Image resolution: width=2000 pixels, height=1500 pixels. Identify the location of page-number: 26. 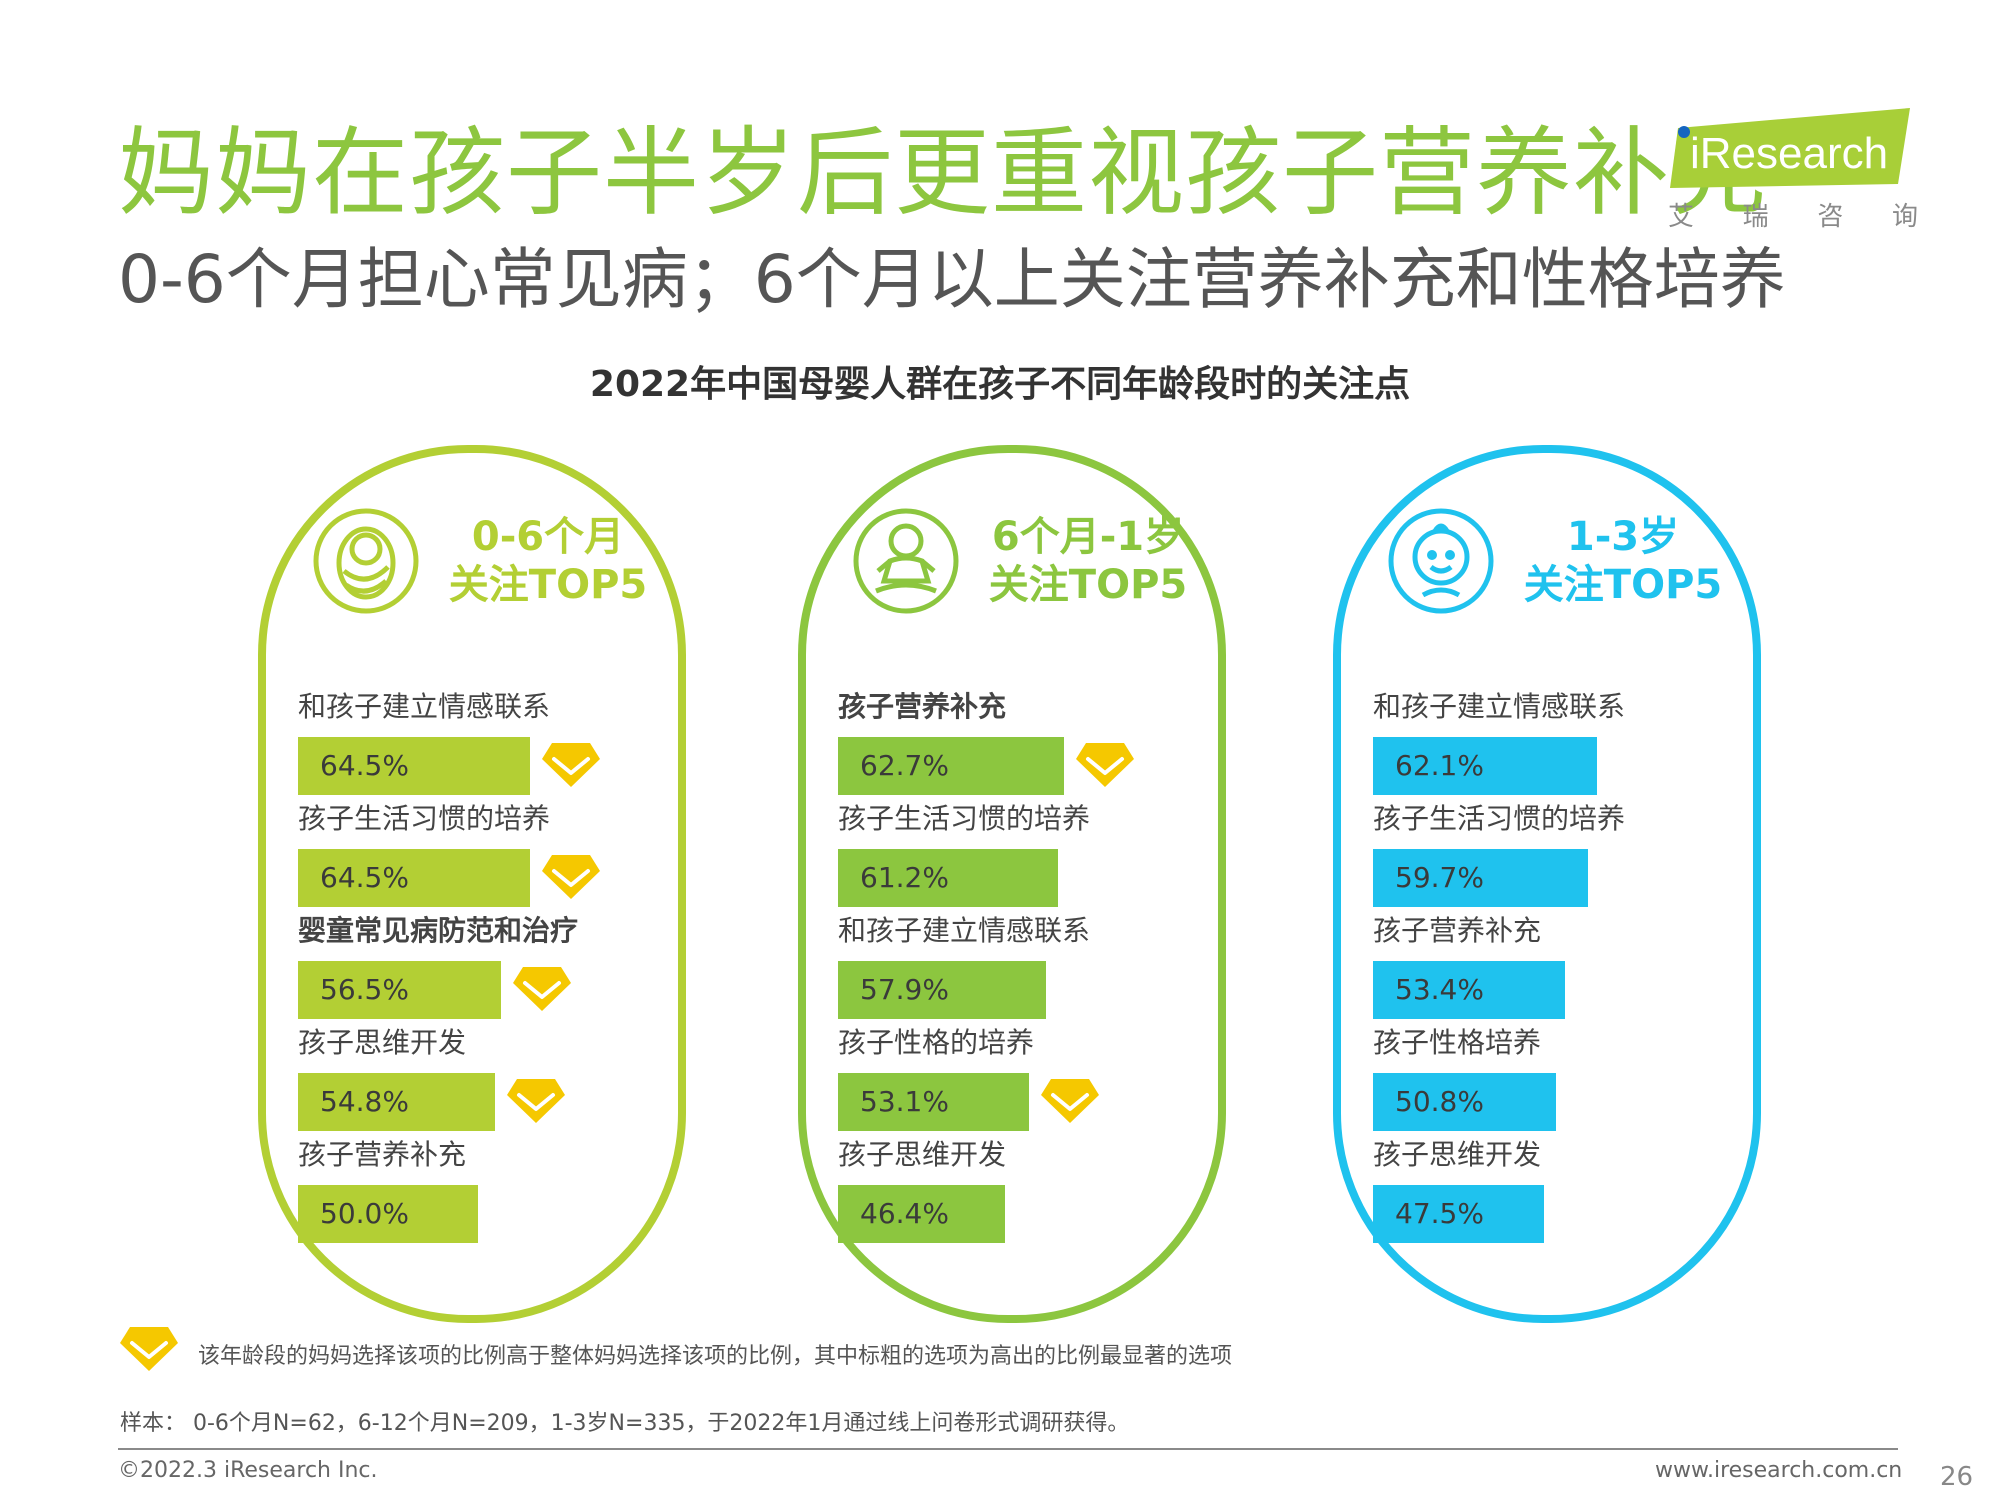
(1957, 1477).